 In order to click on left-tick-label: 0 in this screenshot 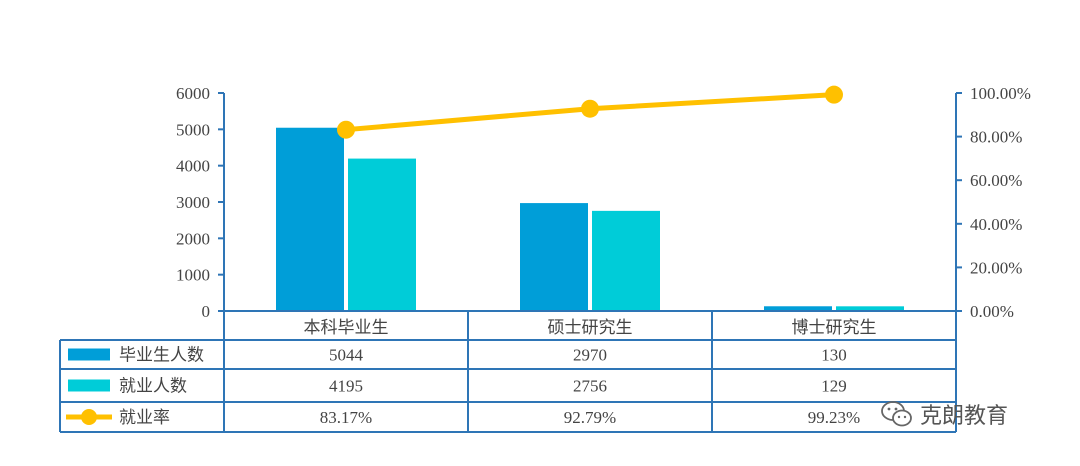, I will do `click(206, 311)`.